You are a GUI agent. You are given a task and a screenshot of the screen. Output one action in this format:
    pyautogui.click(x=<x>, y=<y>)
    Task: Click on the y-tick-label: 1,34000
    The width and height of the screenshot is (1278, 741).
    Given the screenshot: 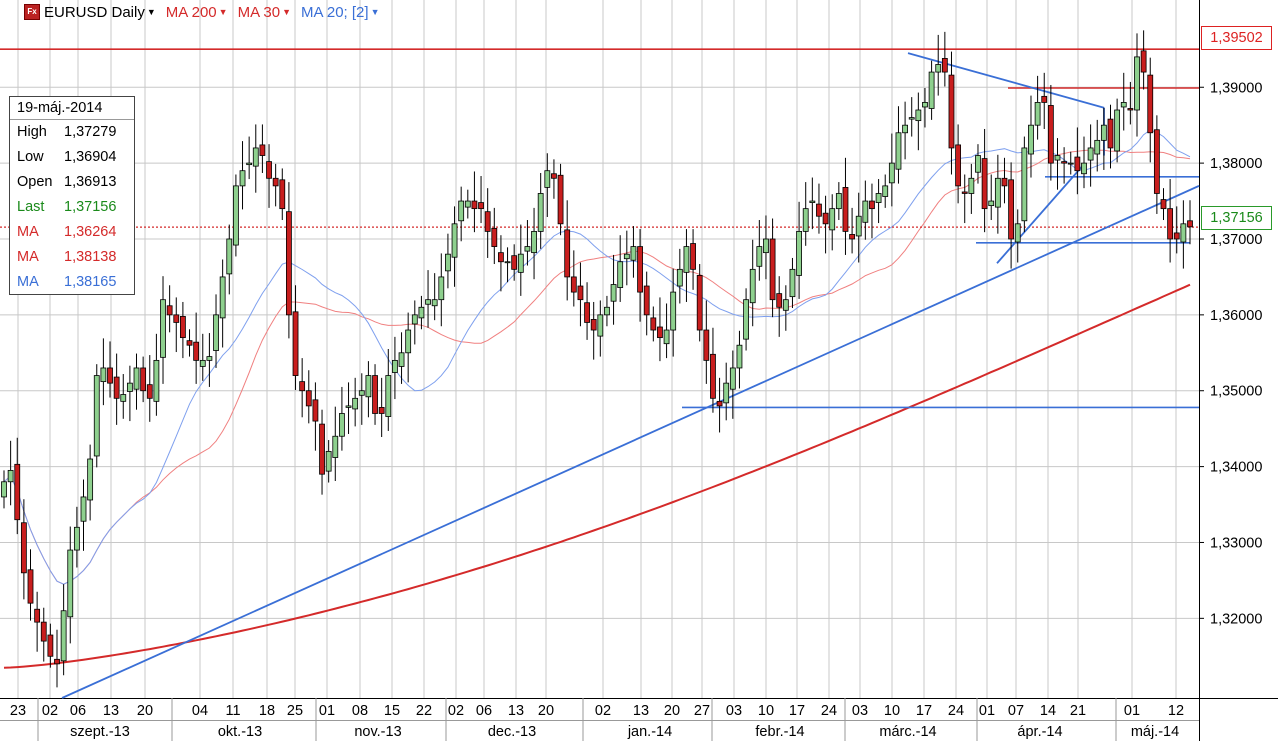 What is the action you would take?
    pyautogui.click(x=1236, y=468)
    